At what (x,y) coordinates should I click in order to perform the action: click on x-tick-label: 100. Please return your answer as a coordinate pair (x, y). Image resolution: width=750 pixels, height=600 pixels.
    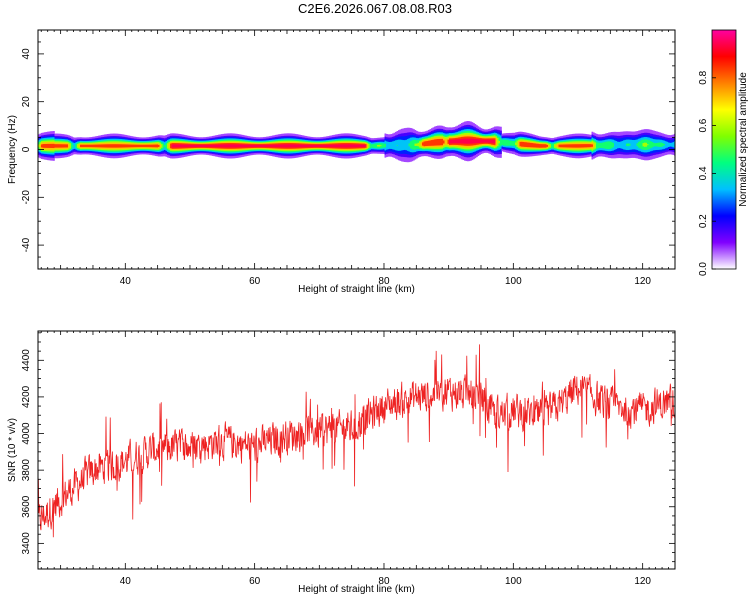
    Looking at the image, I should click on (513, 581).